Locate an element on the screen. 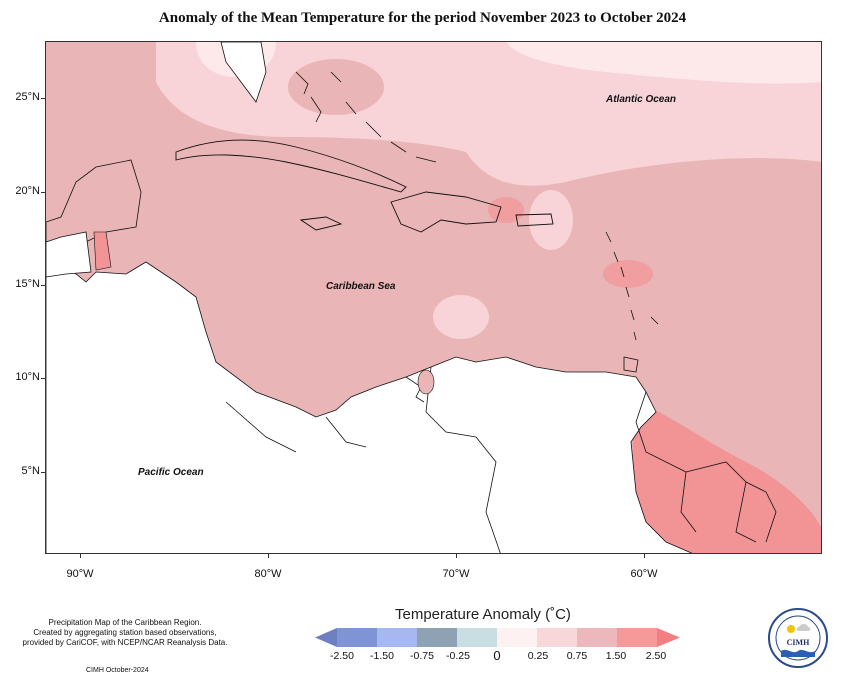  lon-label: 80°W is located at coordinates (268, 574).